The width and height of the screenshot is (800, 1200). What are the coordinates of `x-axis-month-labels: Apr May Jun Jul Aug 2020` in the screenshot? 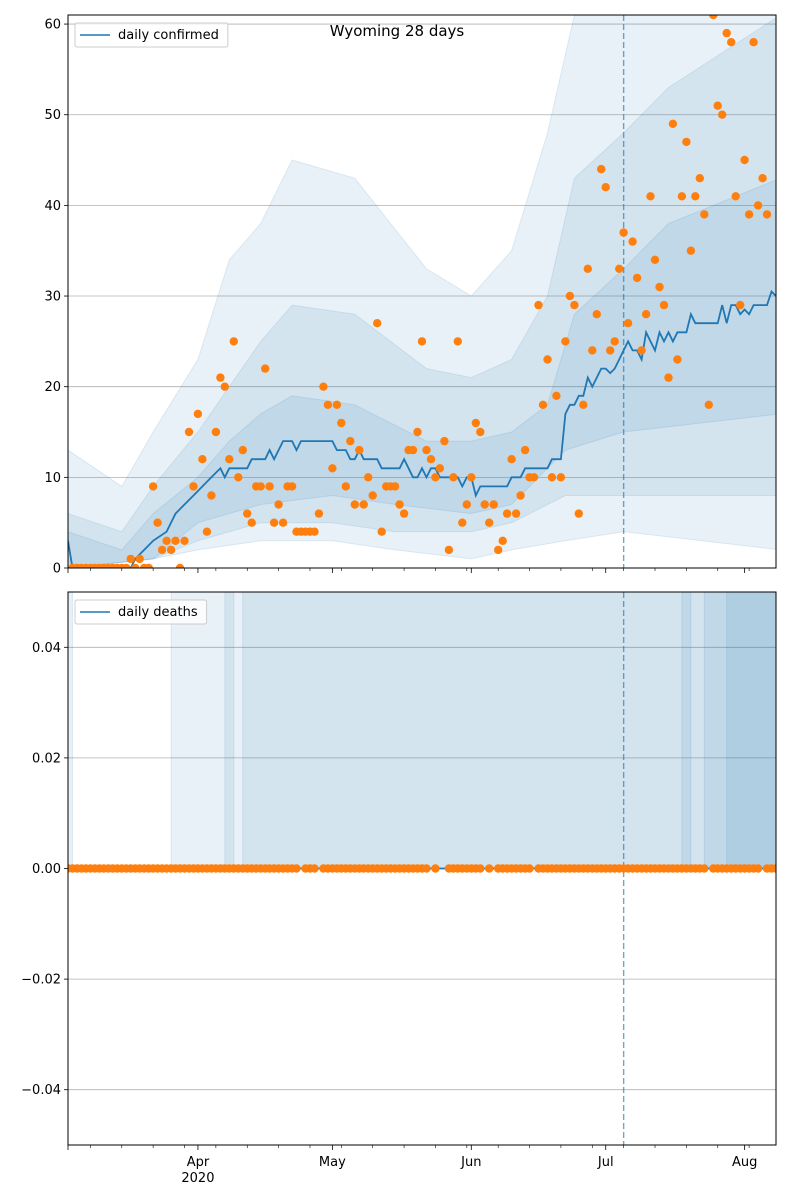 It's located at (469, 1170).